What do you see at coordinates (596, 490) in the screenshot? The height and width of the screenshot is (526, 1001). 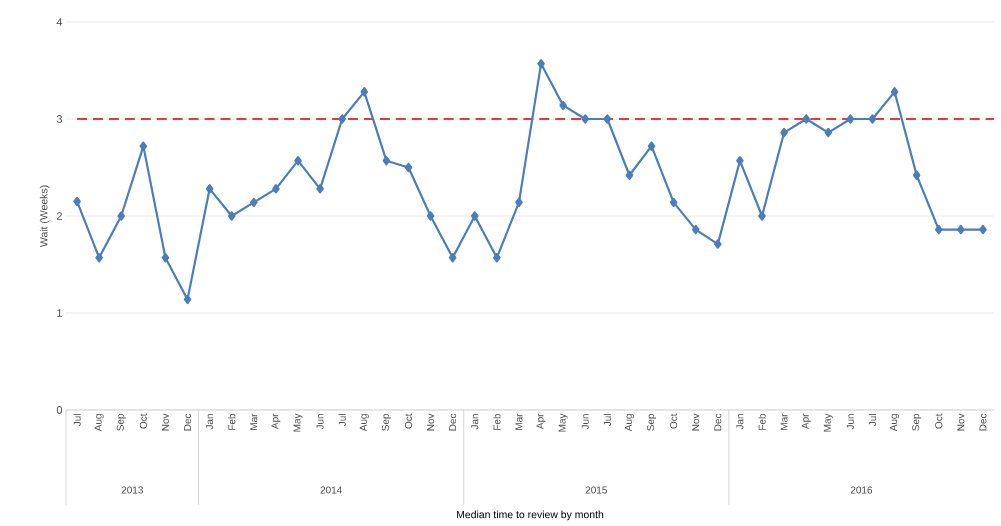 I see `text: 2015` at bounding box center [596, 490].